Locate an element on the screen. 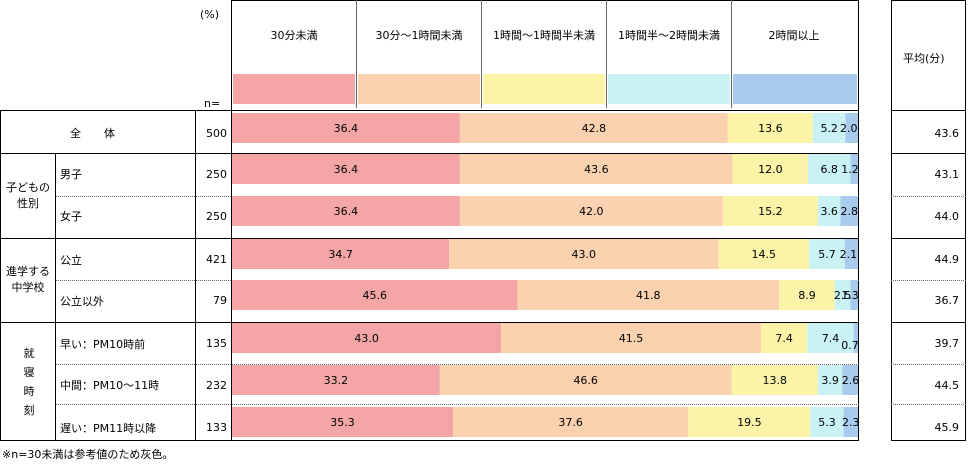  avg-left-line is located at coordinates (891, 275).